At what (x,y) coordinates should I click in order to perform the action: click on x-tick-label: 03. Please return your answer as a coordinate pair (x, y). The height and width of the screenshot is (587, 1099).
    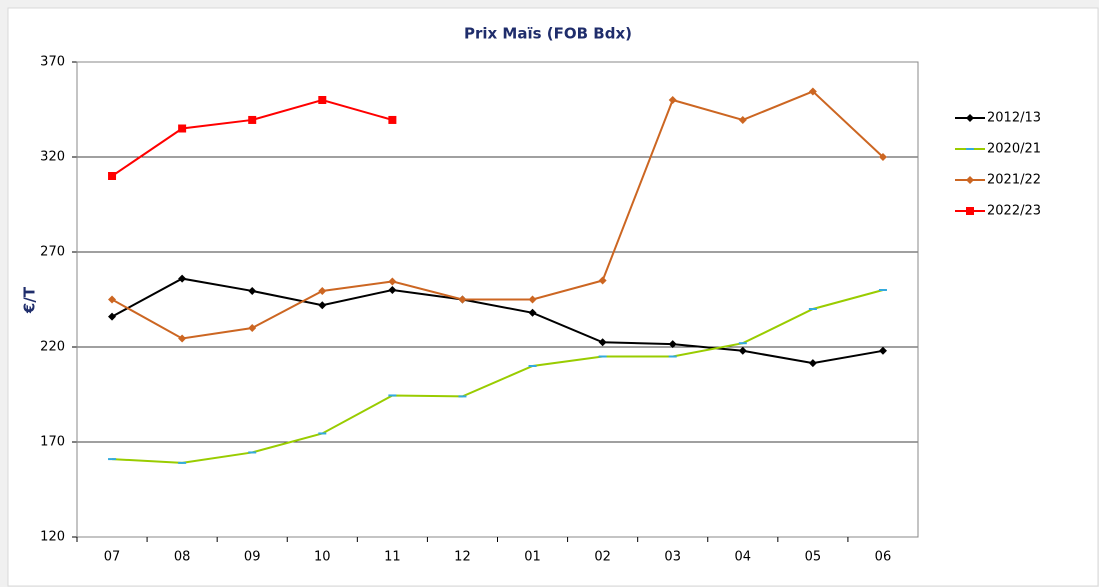
    Looking at the image, I should click on (672, 557).